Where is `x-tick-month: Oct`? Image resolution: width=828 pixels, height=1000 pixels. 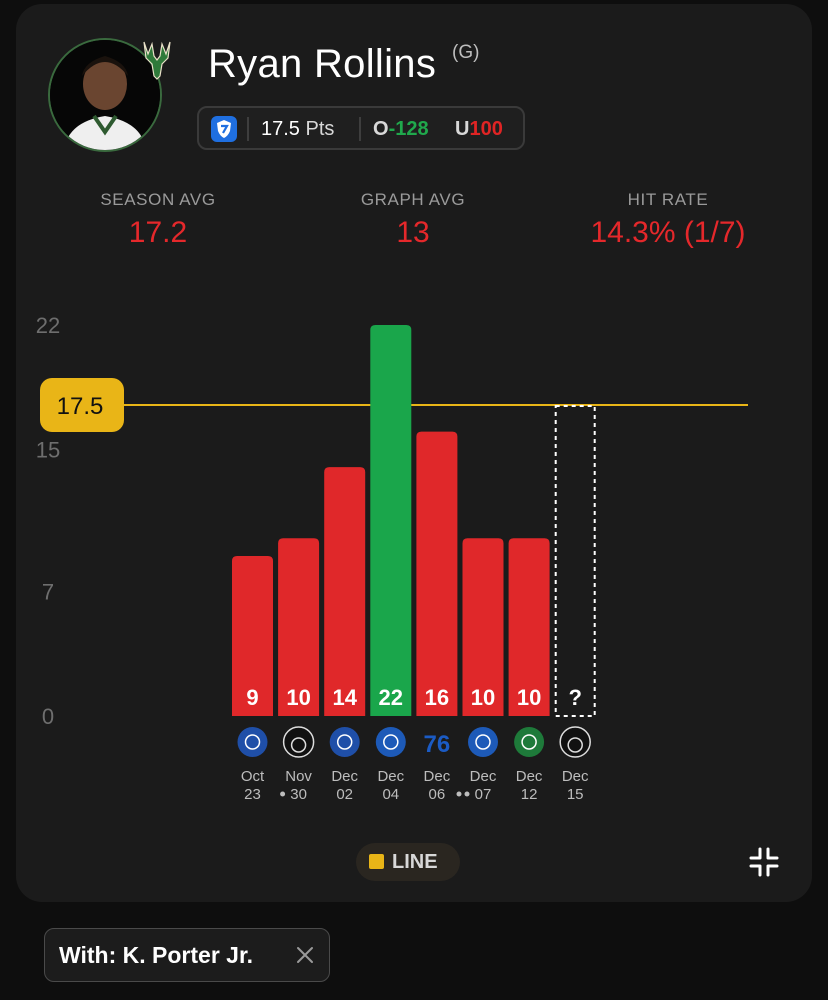
x-tick-month: Oct is located at coordinates (253, 776).